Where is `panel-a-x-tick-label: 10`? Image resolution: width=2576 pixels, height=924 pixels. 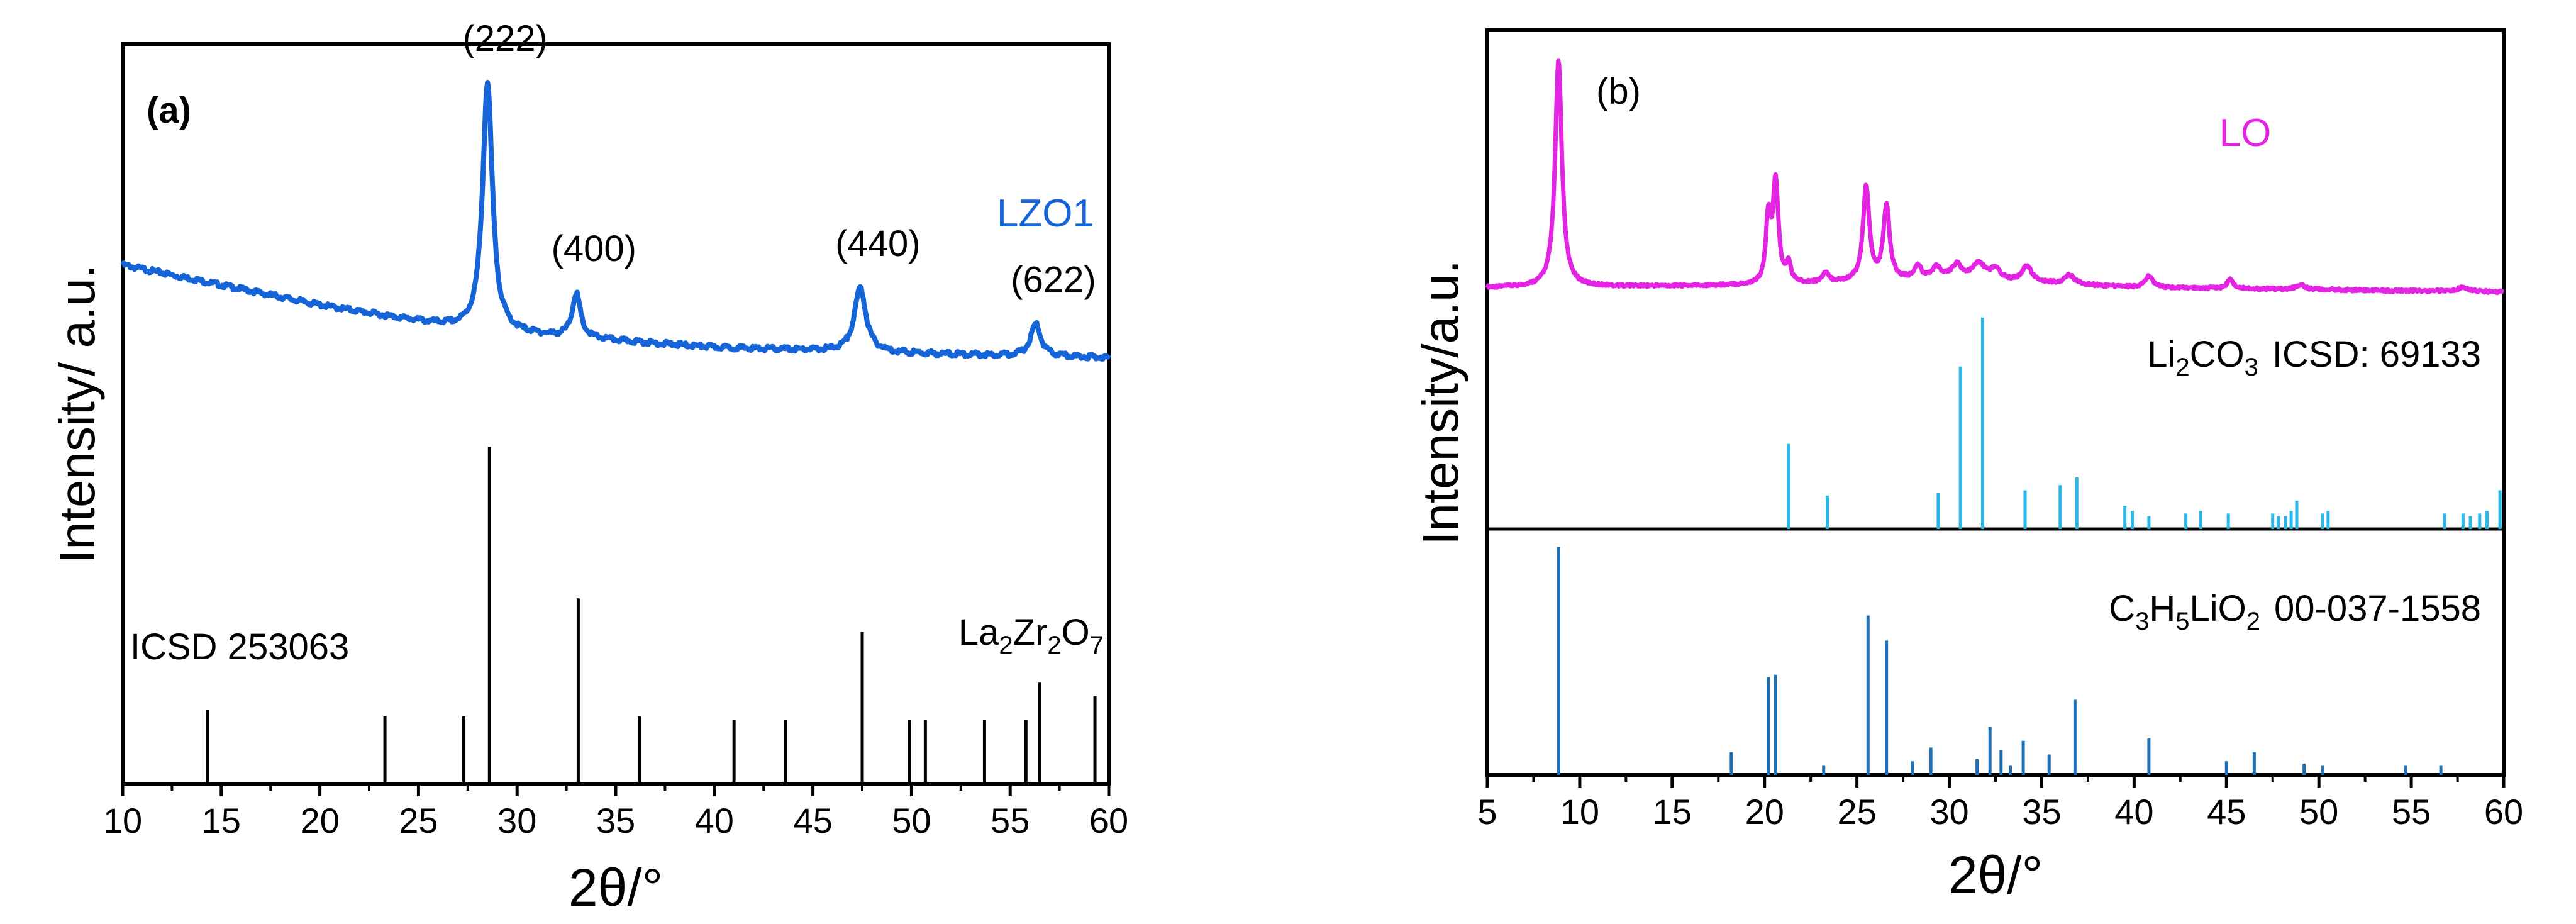 panel-a-x-tick-label: 10 is located at coordinates (122, 820).